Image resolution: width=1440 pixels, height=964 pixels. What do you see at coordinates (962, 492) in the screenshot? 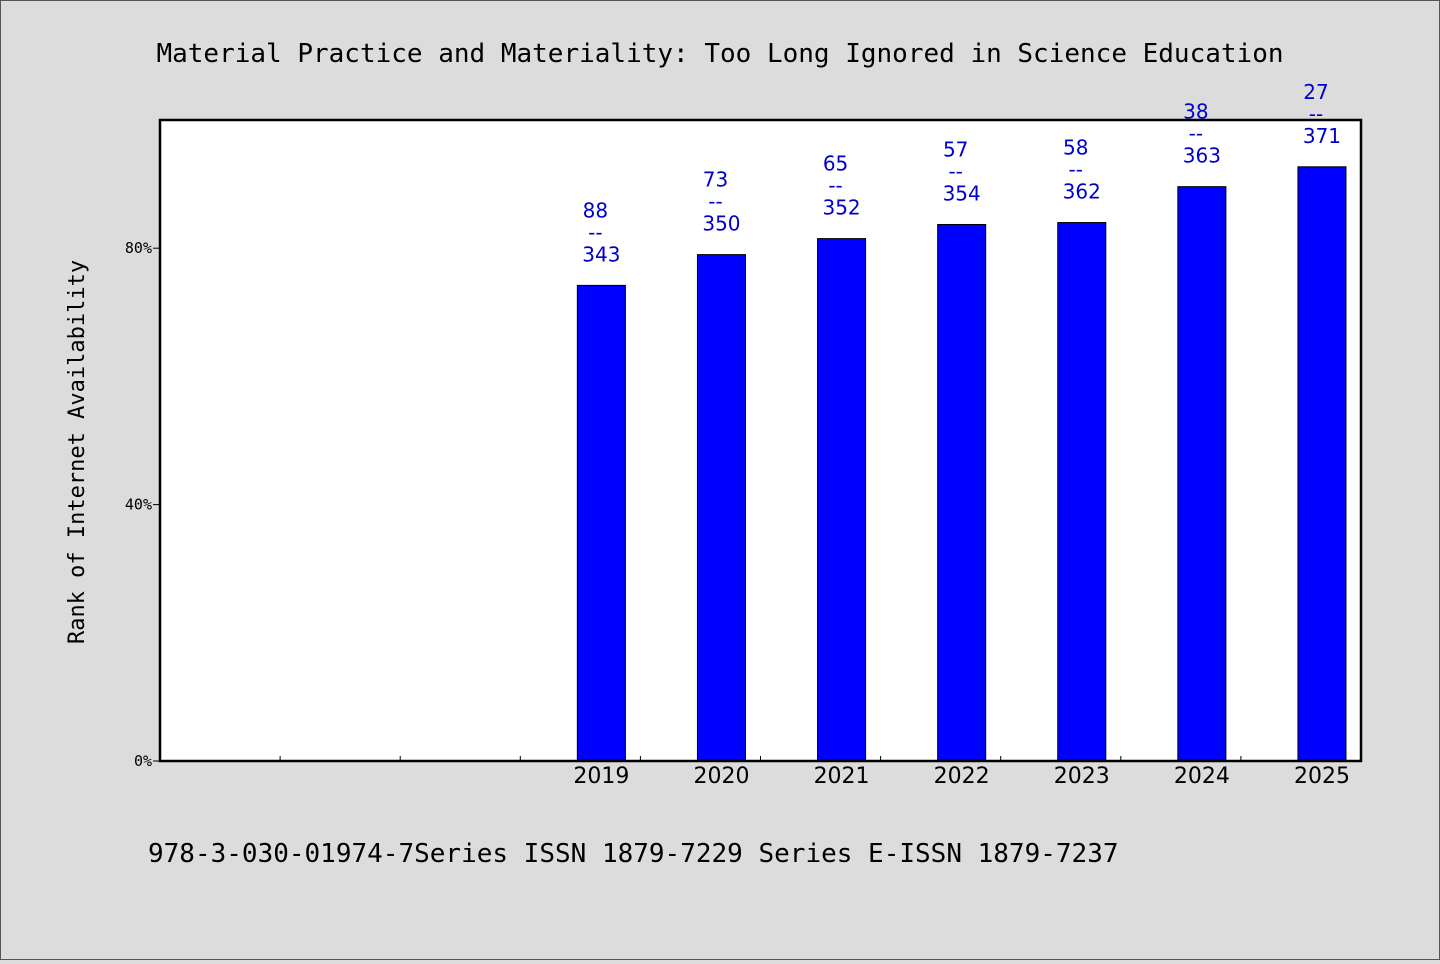
I see `bar-2022` at bounding box center [962, 492].